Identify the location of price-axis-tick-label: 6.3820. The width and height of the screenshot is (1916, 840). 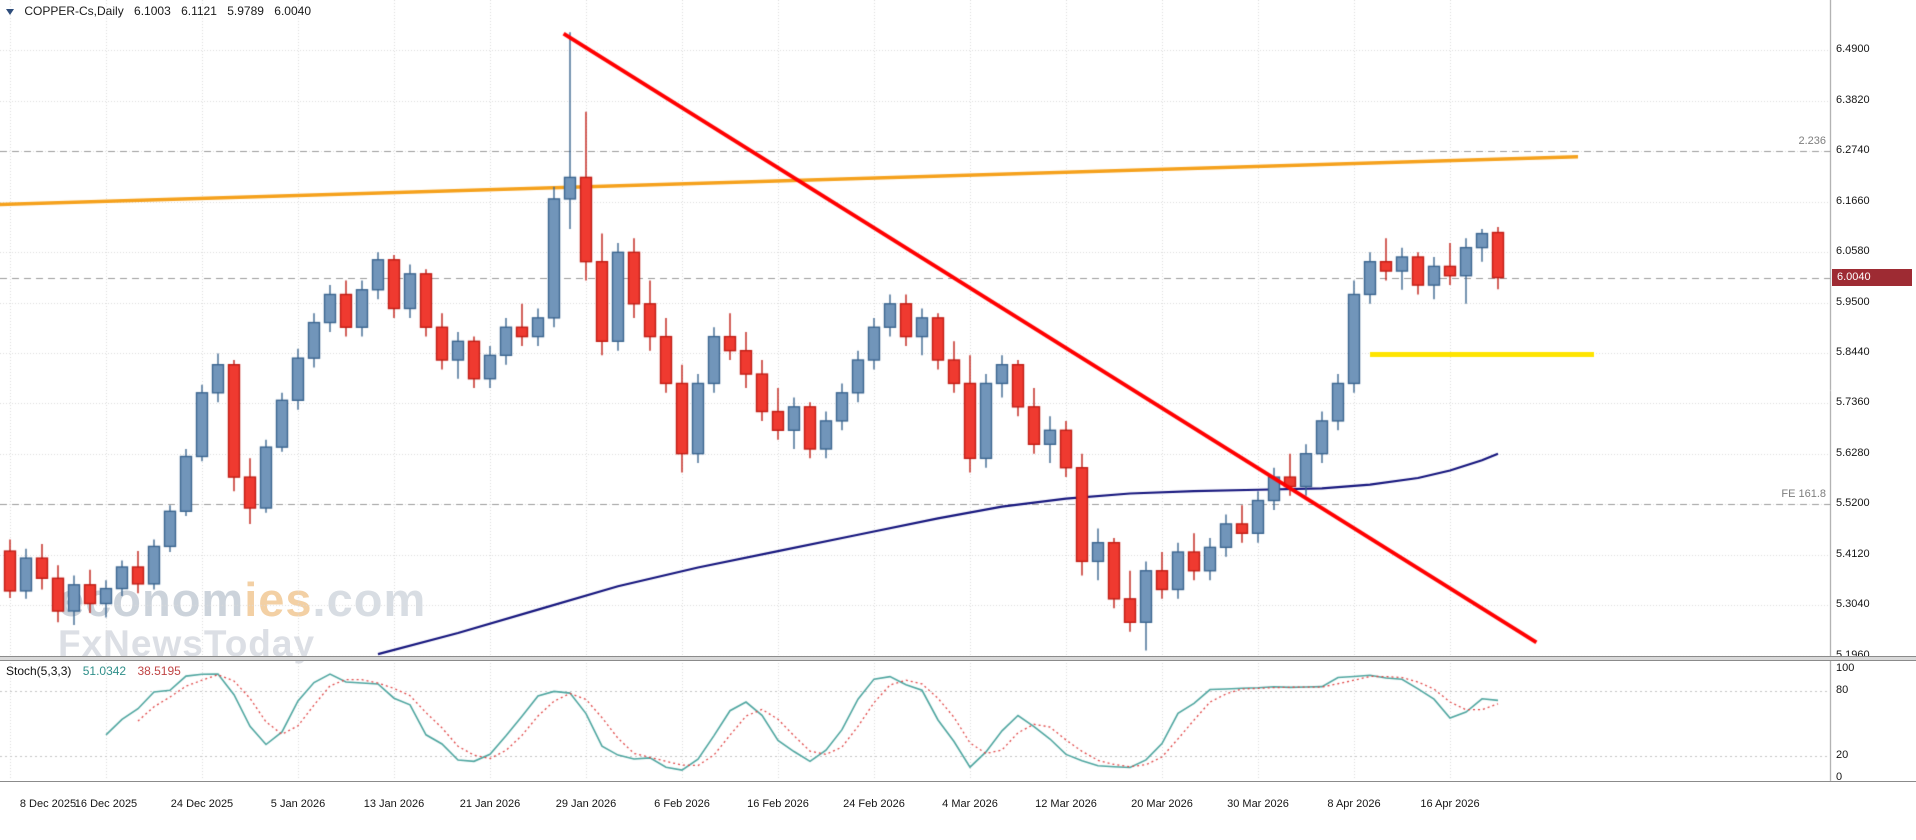
(1853, 99).